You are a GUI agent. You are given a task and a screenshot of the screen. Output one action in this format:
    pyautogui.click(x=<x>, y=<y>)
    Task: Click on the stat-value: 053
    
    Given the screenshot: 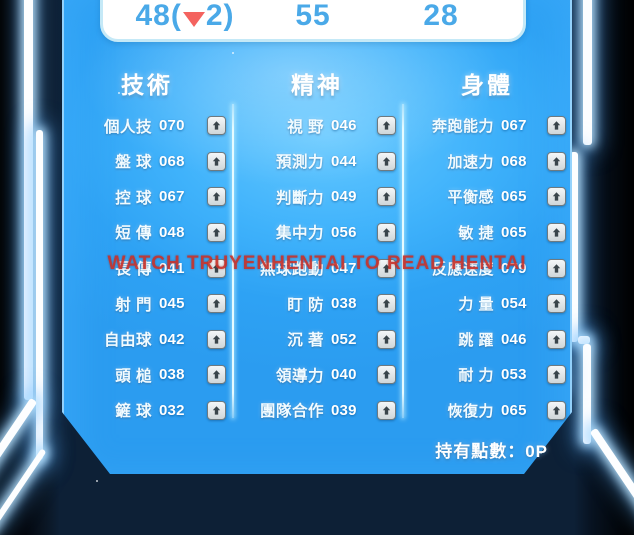 What is the action you would take?
    pyautogui.click(x=514, y=375)
    